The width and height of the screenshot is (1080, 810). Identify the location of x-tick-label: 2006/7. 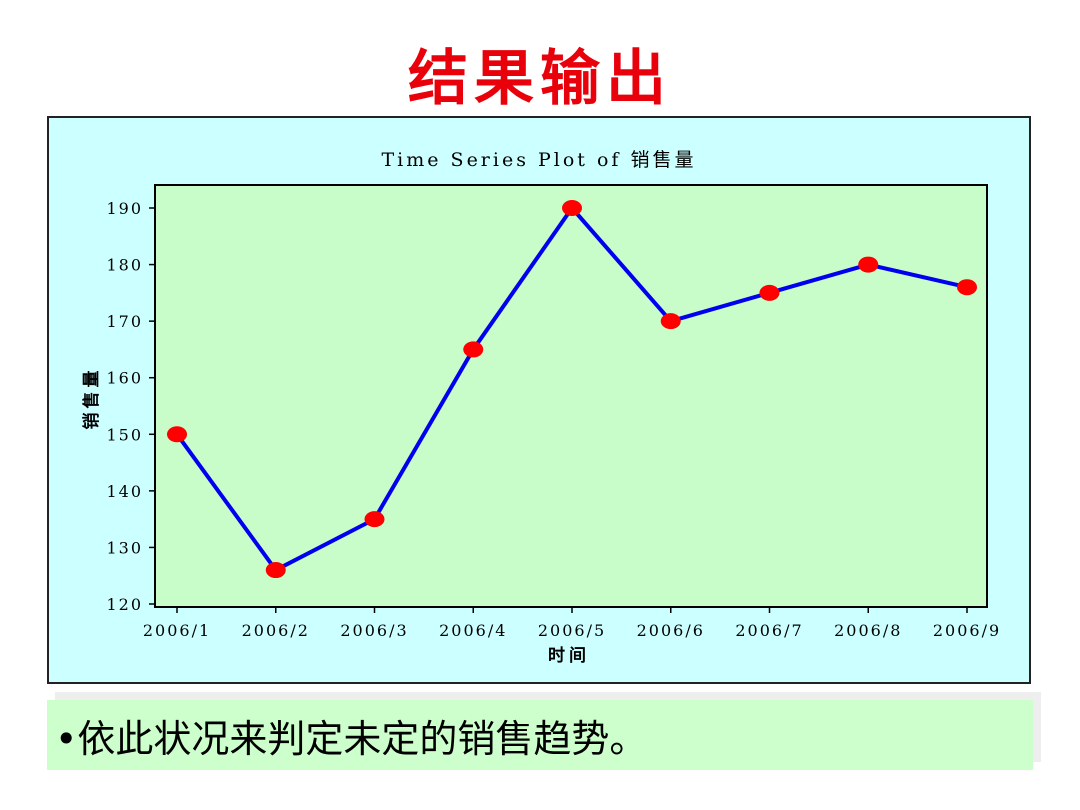
(769, 630).